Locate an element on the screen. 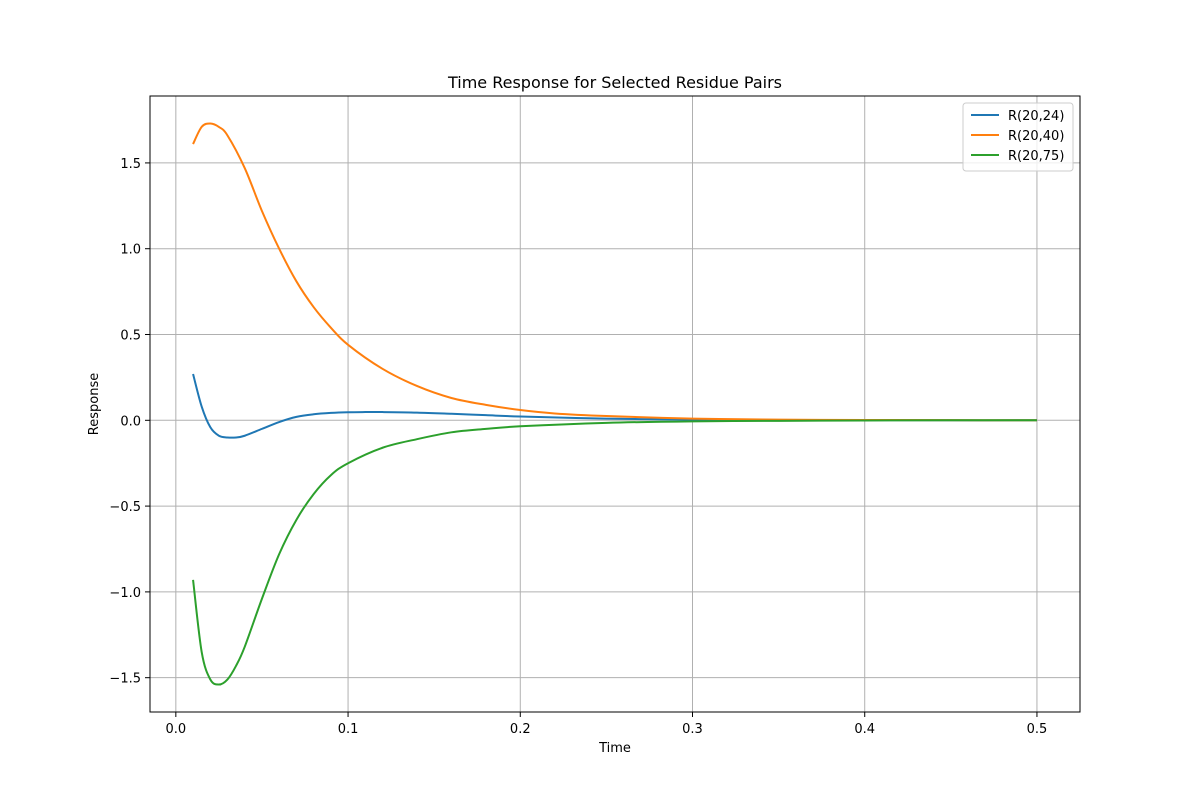 Image resolution: width=1200 pixels, height=804 pixels. legend-label: R(20,40) is located at coordinates (1036, 136).